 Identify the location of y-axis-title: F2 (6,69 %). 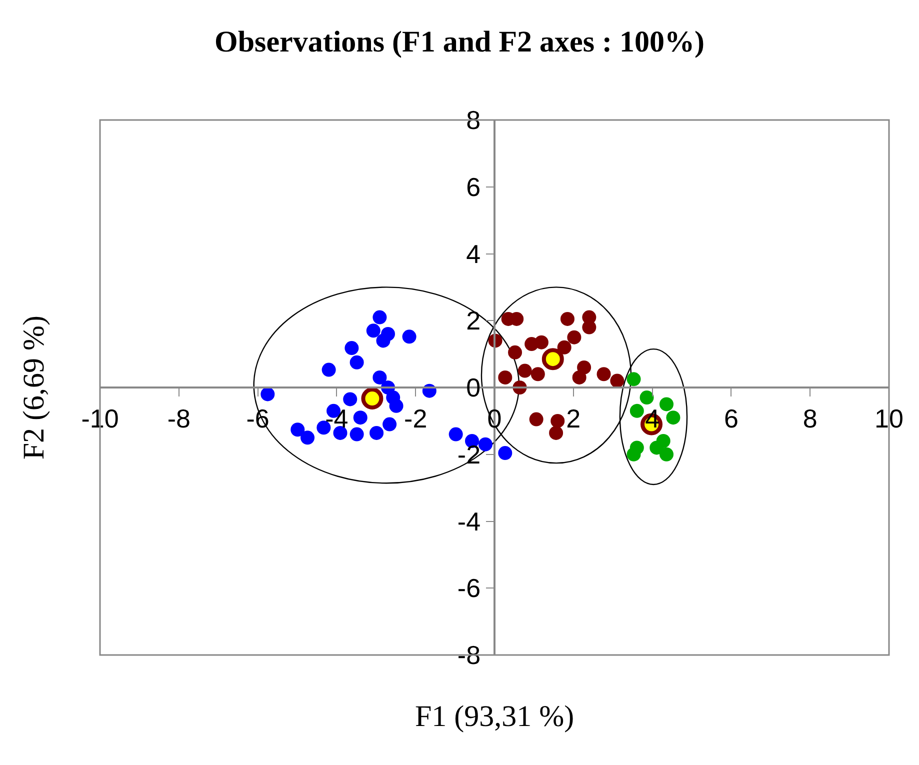
(34, 388).